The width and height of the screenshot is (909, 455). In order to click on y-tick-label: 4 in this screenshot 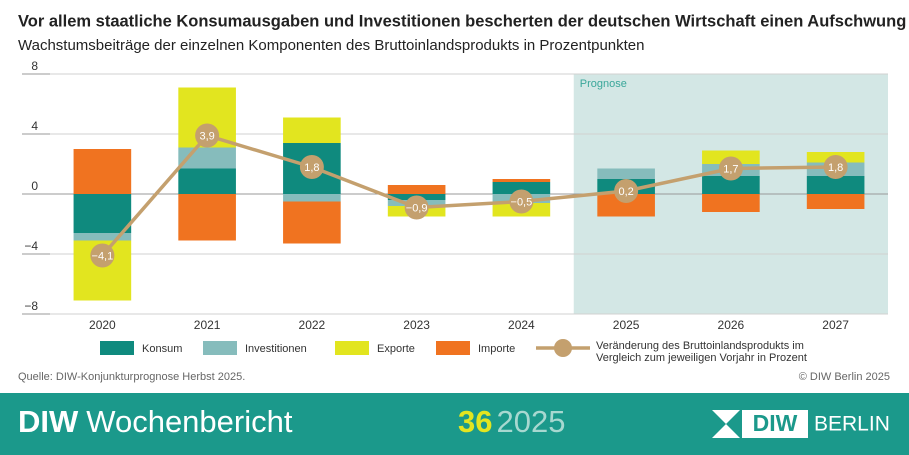, I will do `click(34, 126)`.